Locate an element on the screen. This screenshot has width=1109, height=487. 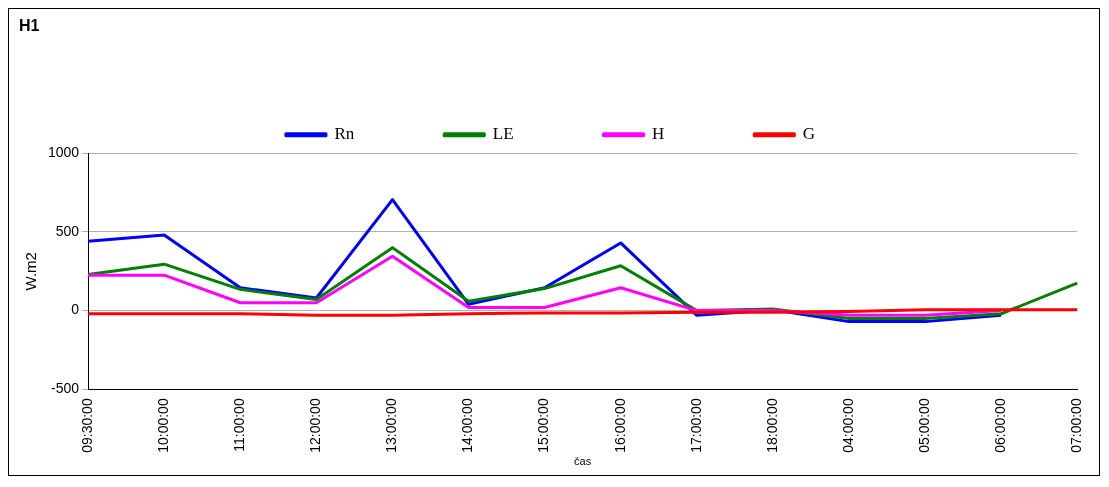
legend-label: H is located at coordinates (658, 134).